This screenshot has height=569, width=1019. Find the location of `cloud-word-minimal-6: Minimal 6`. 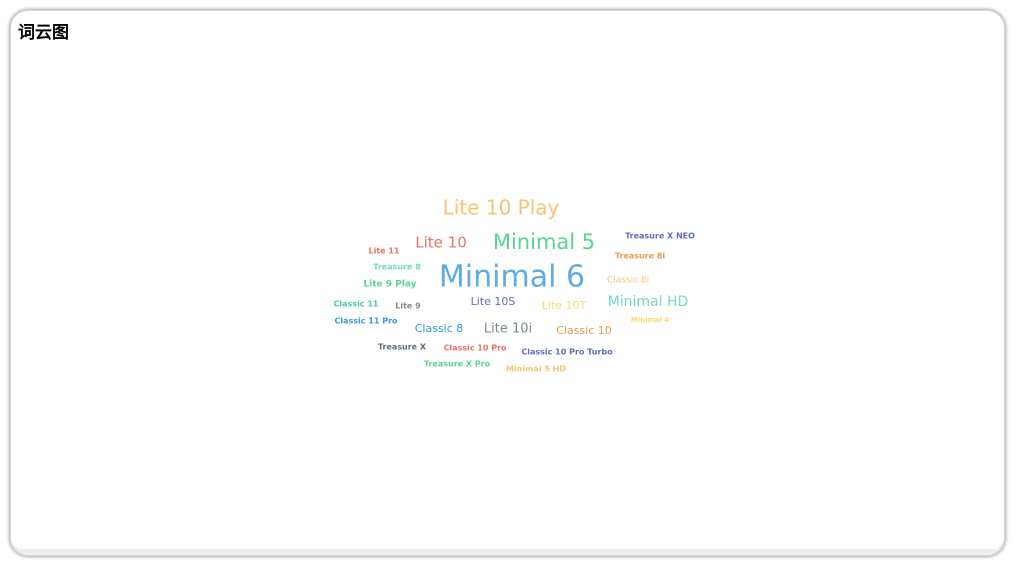

cloud-word-minimal-6: Minimal 6 is located at coordinates (512, 277).